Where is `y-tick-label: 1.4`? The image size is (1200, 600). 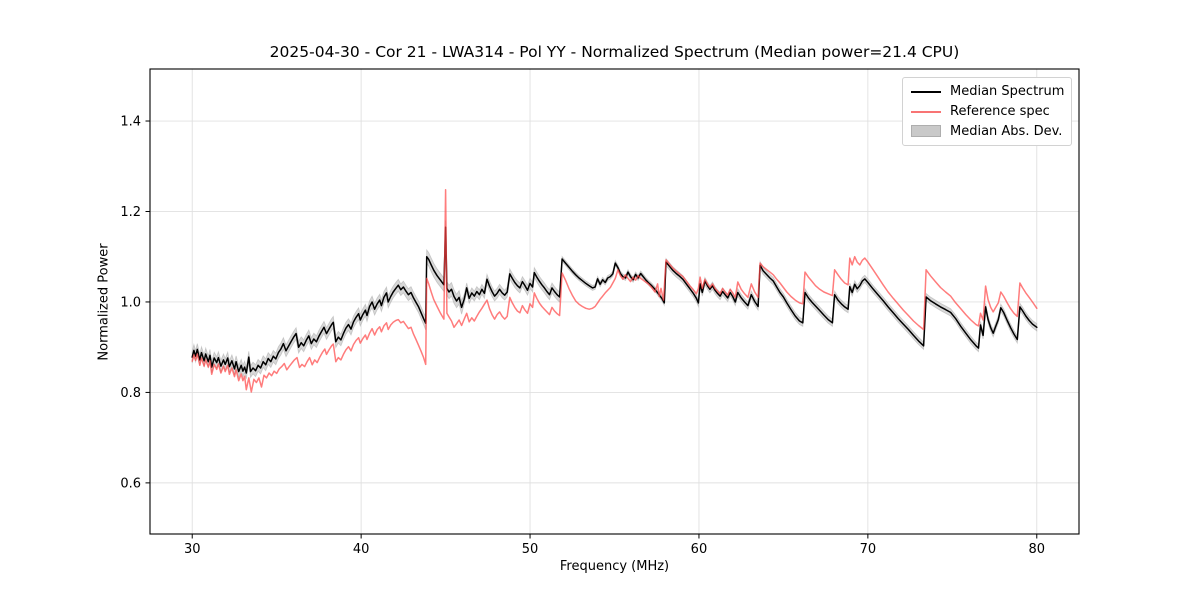 y-tick-label: 1.4 is located at coordinates (130, 122).